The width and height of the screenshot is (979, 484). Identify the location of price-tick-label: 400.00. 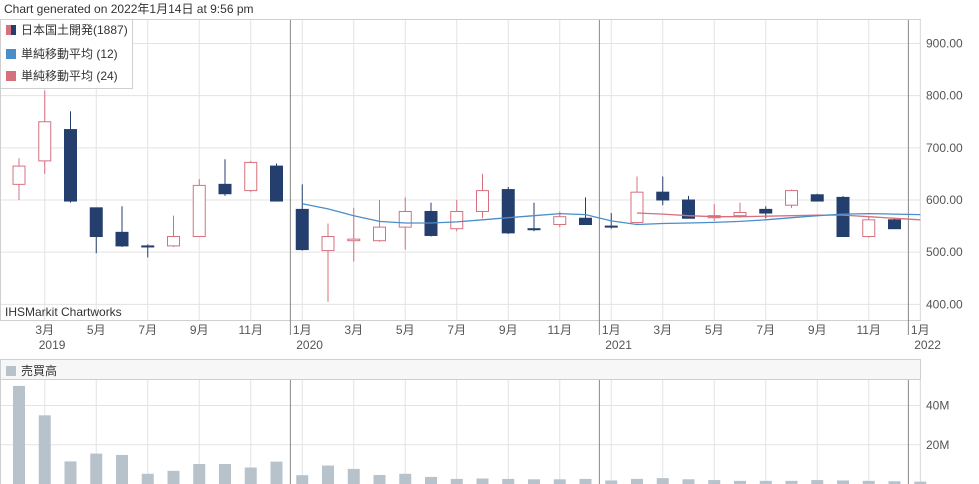
(944, 304).